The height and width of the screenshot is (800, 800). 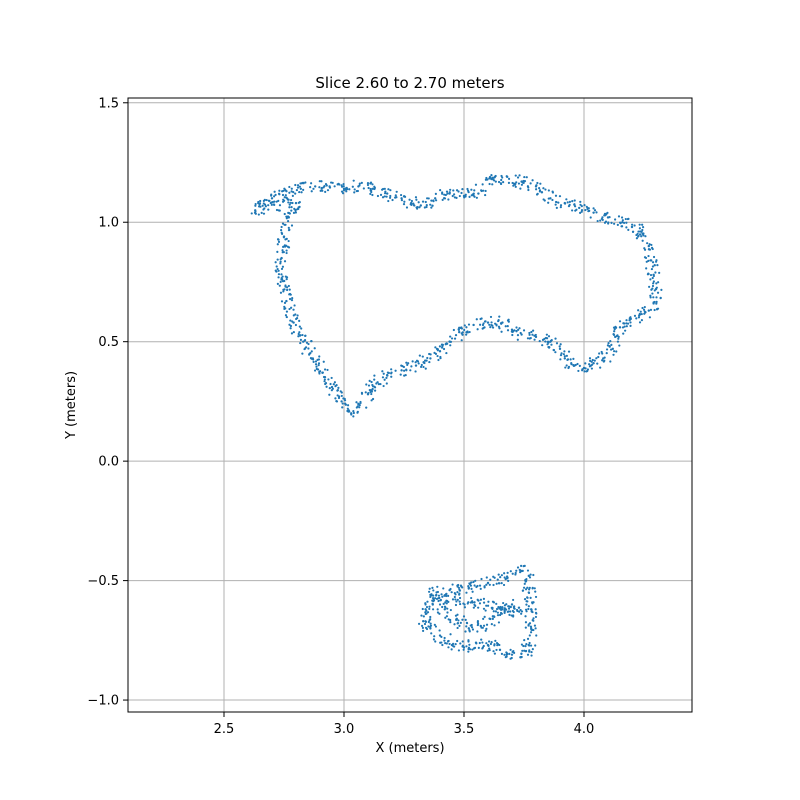 I want to click on x-tick-label: 2.5, so click(x=224, y=729).